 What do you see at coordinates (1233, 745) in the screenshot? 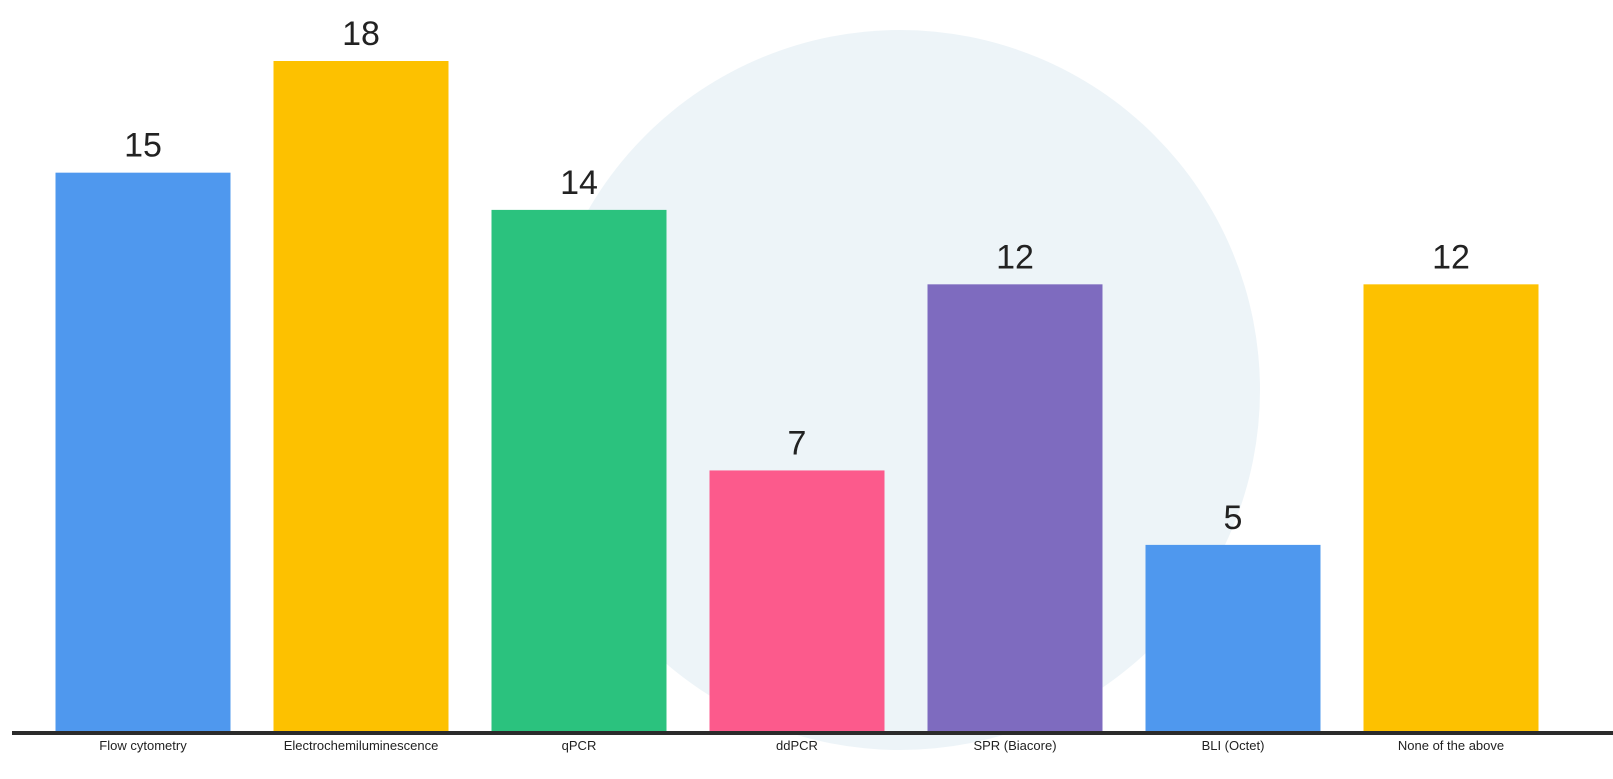
I see `x-tick-label: BLI (Octet)` at bounding box center [1233, 745].